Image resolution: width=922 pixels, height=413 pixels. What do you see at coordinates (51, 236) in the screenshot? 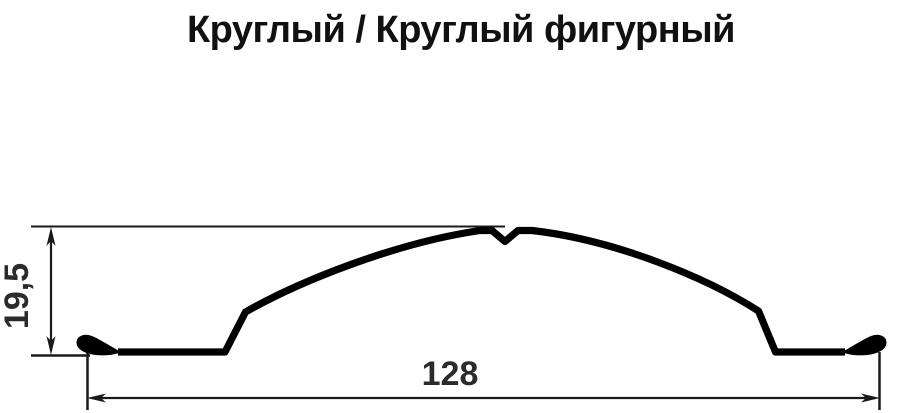
I see `arrowhead-up` at bounding box center [51, 236].